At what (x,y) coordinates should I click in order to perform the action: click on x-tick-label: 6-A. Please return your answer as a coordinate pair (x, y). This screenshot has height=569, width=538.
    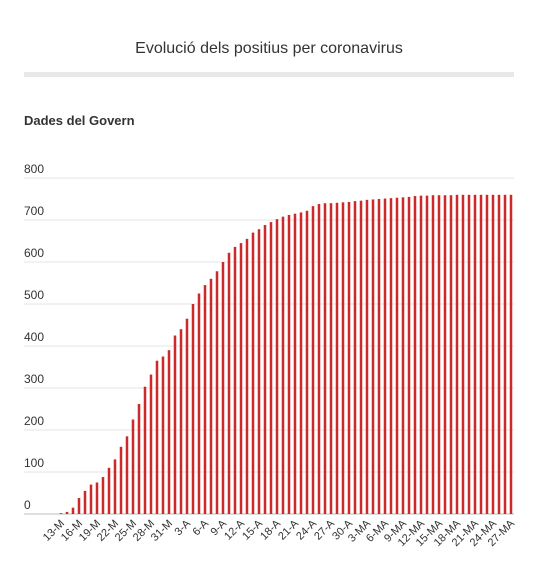
    Looking at the image, I should click on (201, 527).